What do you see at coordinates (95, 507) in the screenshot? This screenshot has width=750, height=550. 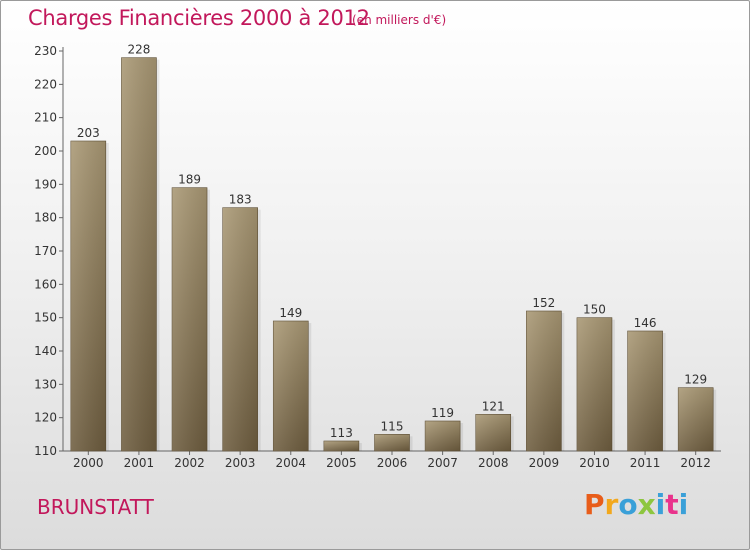 I see `city-name: BRUNSTATT` at bounding box center [95, 507].